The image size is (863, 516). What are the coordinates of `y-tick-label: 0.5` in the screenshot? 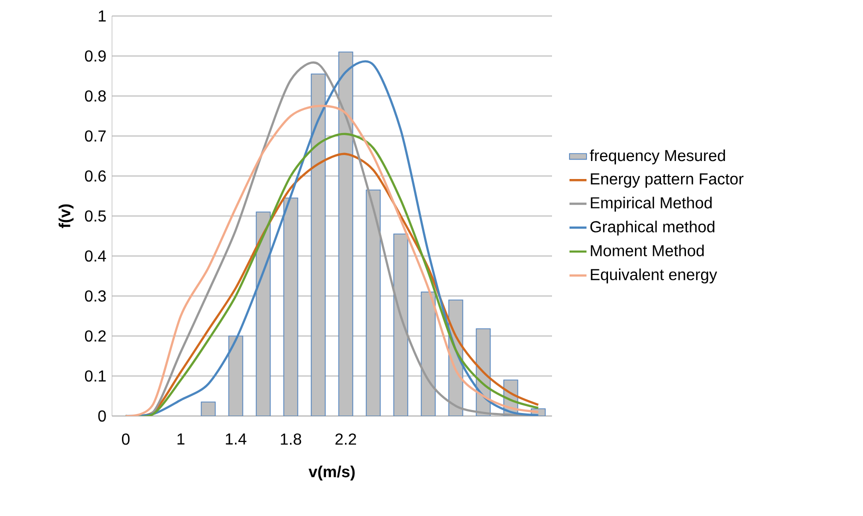 It's located at (95, 216).